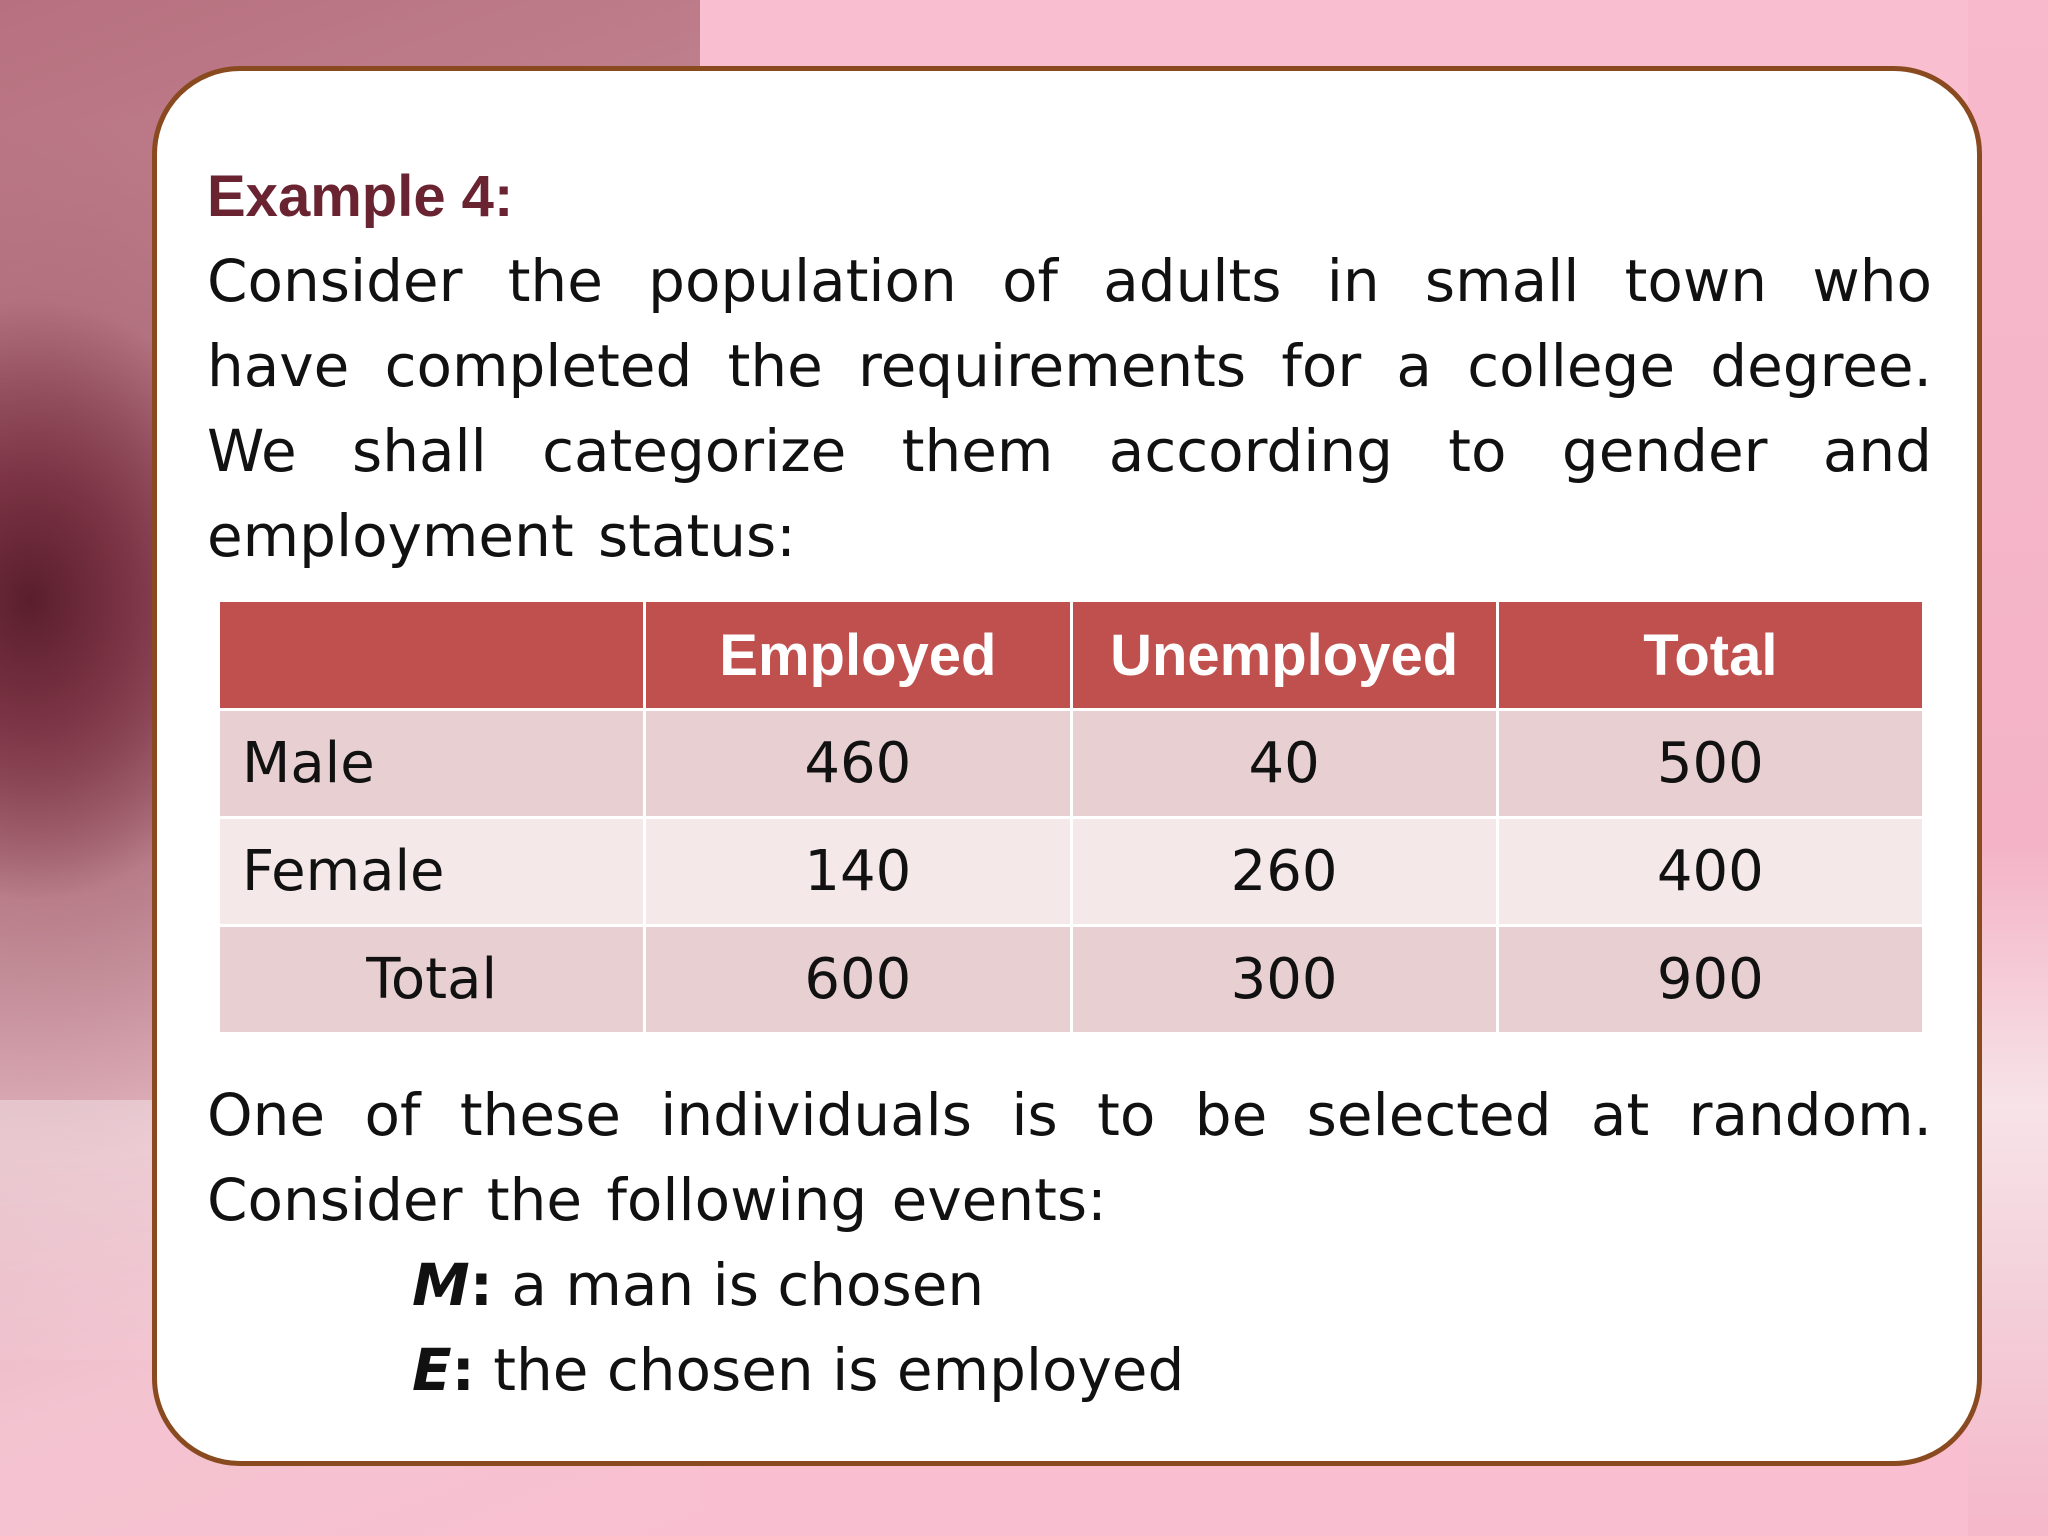 The height and width of the screenshot is (1536, 2048). What do you see at coordinates (432, 1370) in the screenshot?
I see `event-symbol: E` at bounding box center [432, 1370].